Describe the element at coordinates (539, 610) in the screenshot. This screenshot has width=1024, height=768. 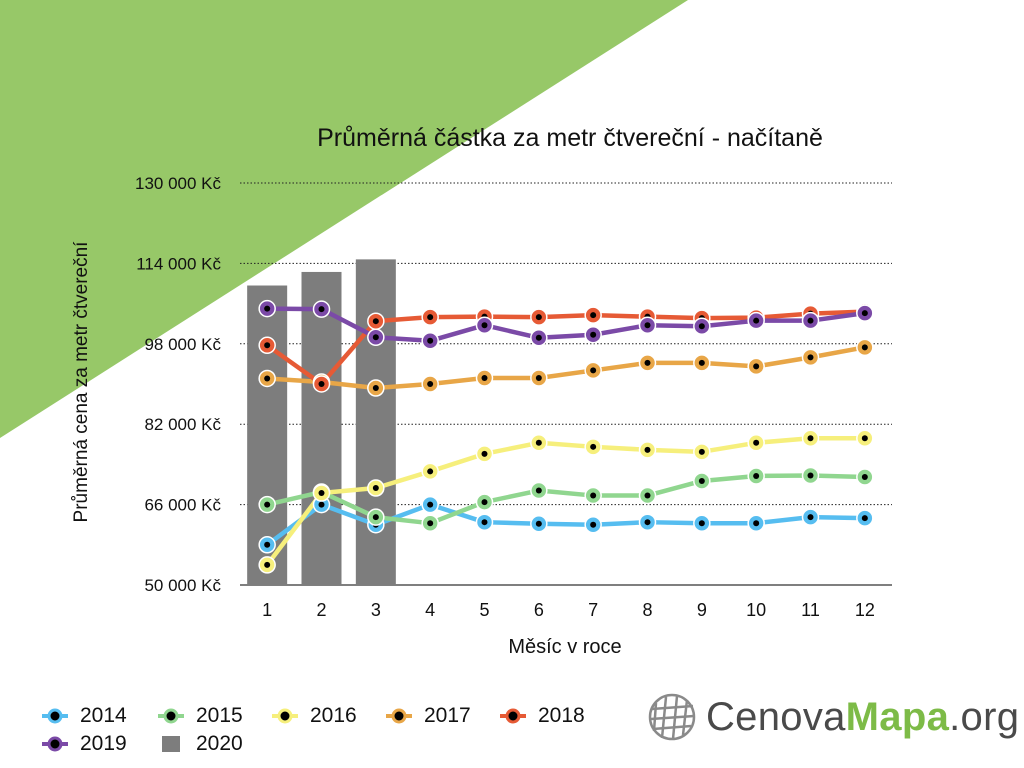
I see `x-tick-label: 6` at that location.